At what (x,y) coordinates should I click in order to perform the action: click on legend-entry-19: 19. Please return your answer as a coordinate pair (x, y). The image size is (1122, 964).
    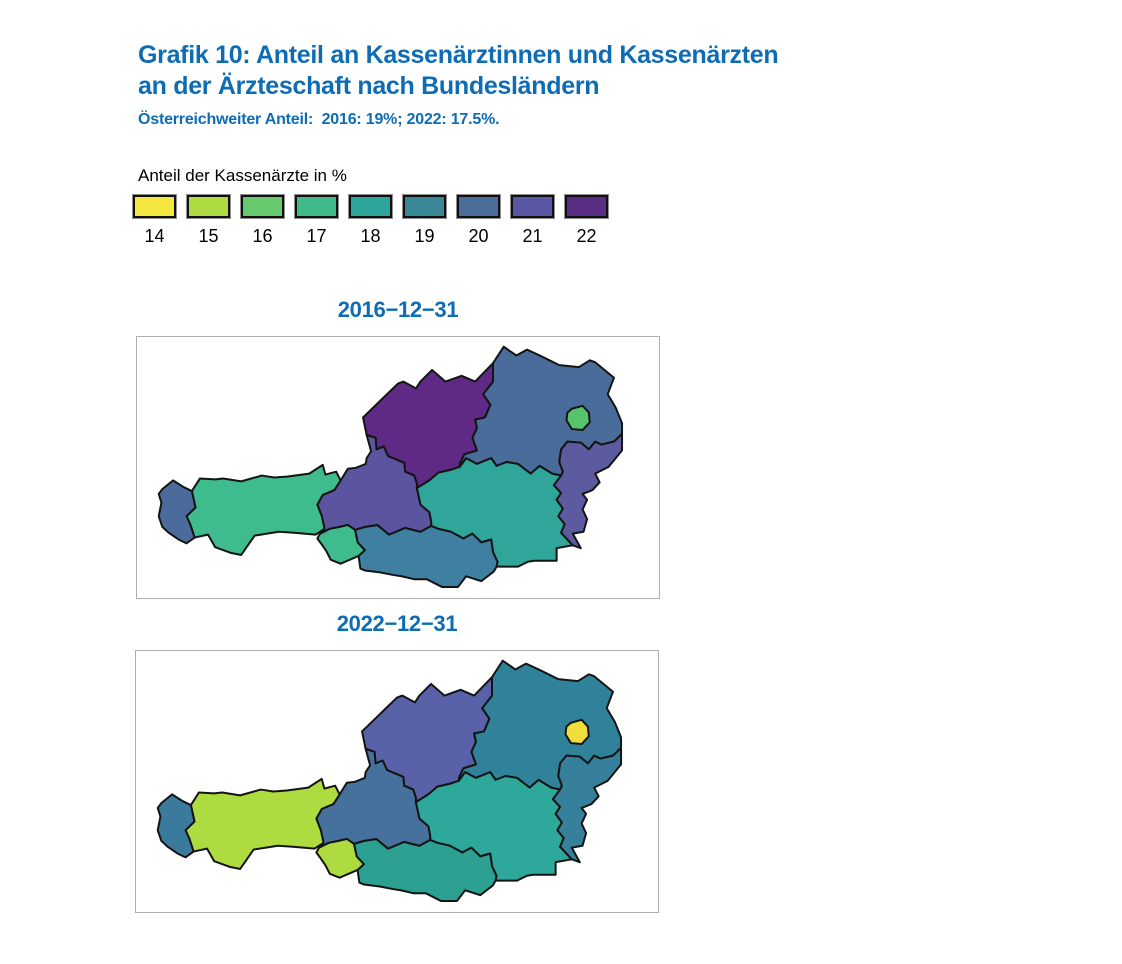
    Looking at the image, I should click on (424, 221).